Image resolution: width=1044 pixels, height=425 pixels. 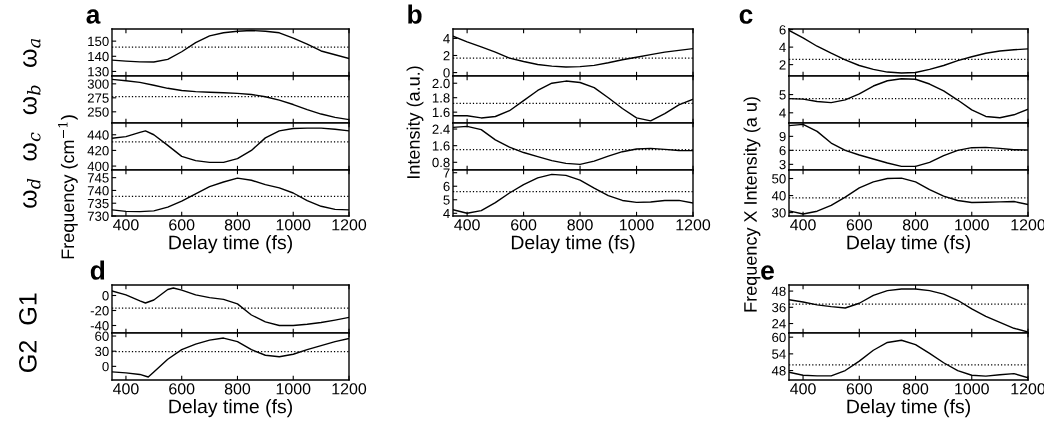 What do you see at coordinates (779, 307) in the screenshot?
I see `y-tick-label: 36` at bounding box center [779, 307].